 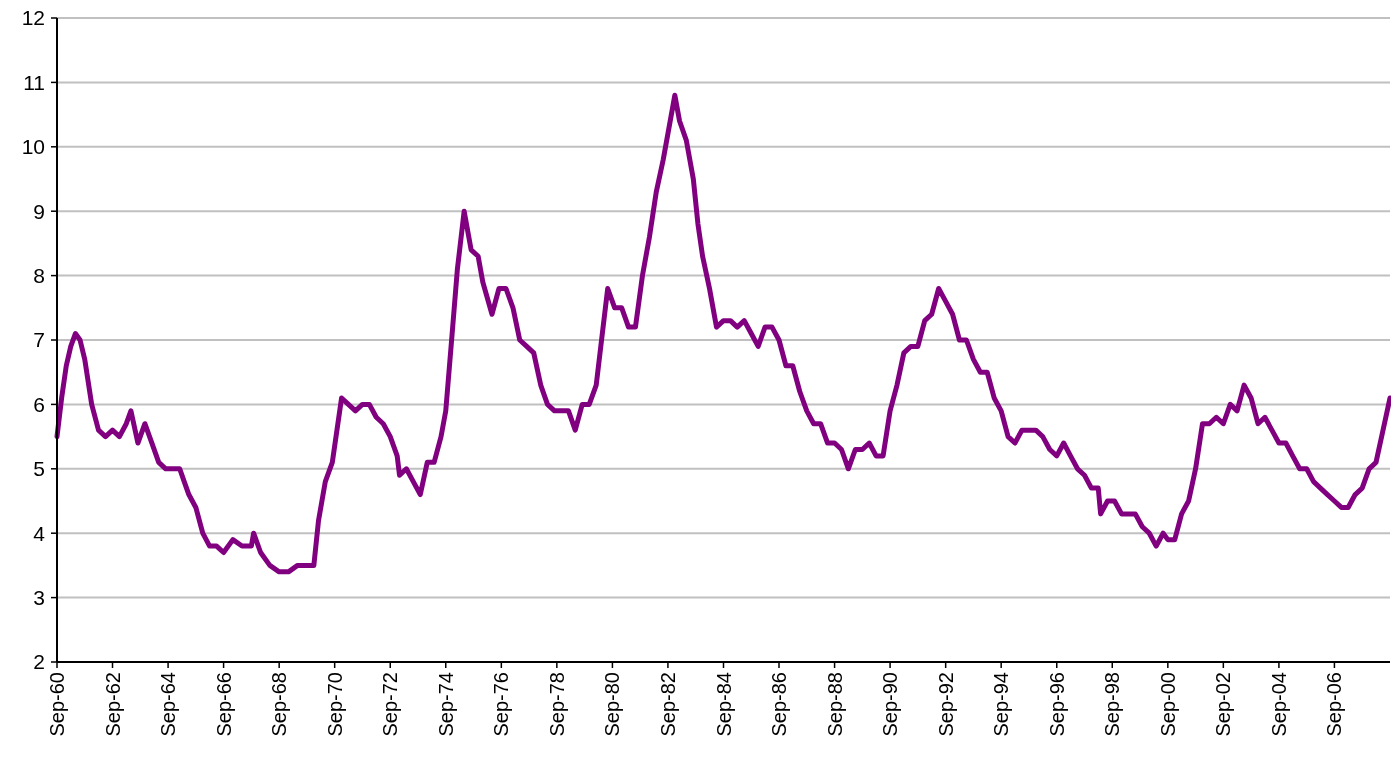 What do you see at coordinates (834, 704) in the screenshot?
I see `x-tick-label: Sep-88` at bounding box center [834, 704].